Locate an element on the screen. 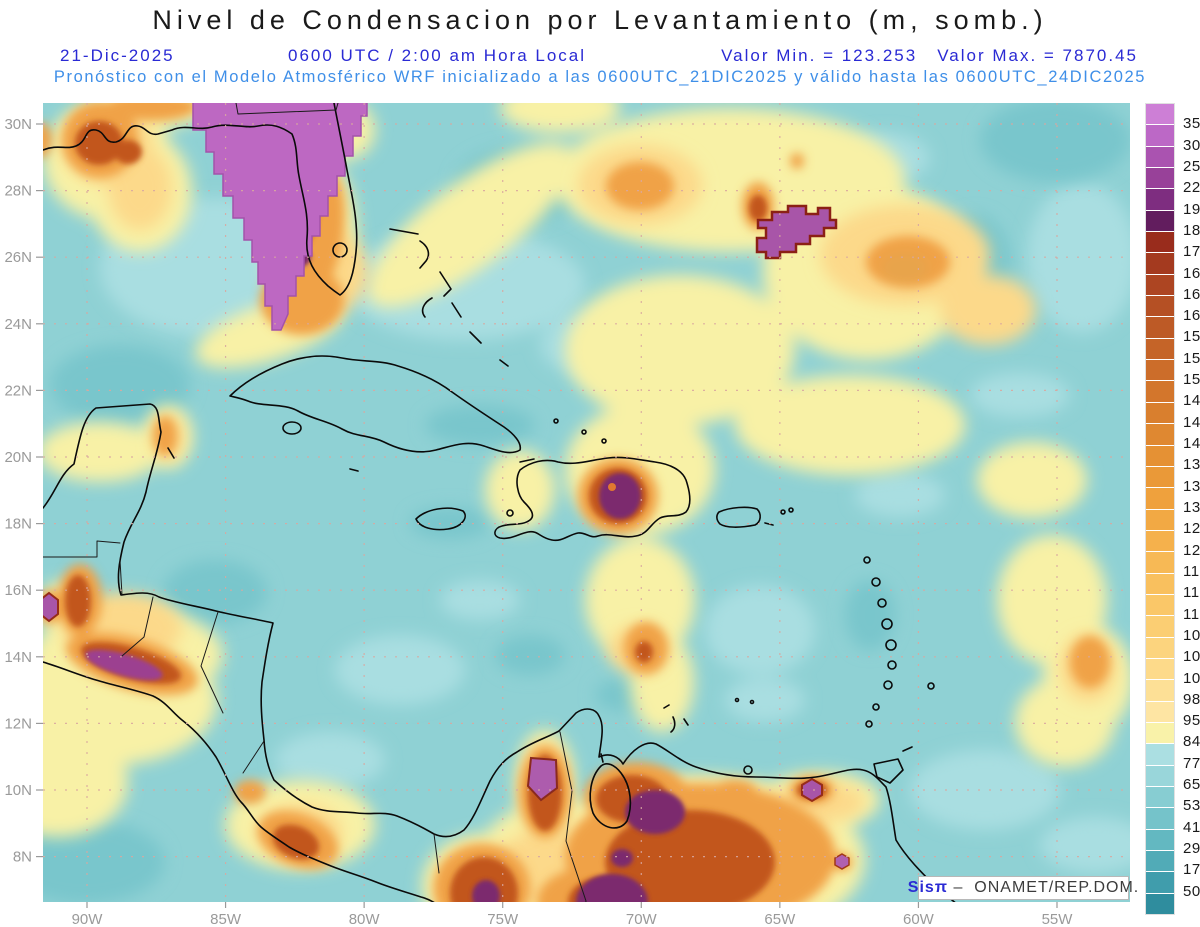 This screenshot has width=1200, height=927. colorbar-level: 1160 is located at coordinates (1191, 593).